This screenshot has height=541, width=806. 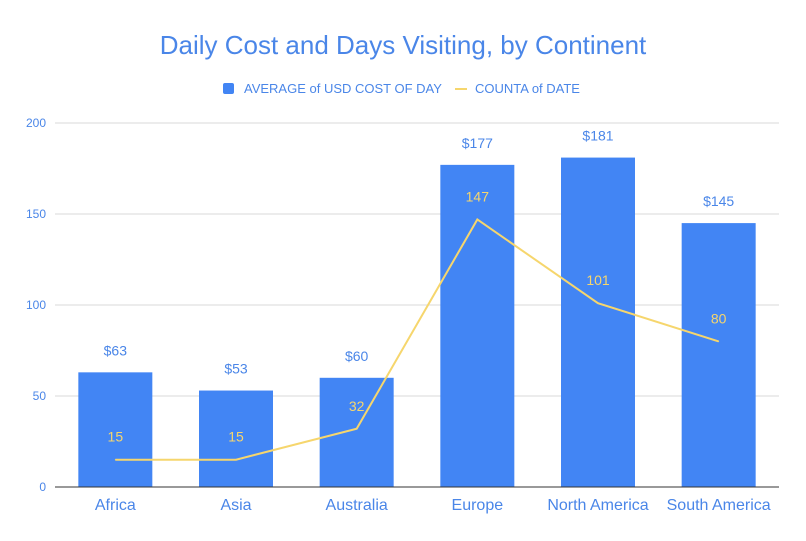 What do you see at coordinates (357, 406) in the screenshot?
I see `line-value-label: 32` at bounding box center [357, 406].